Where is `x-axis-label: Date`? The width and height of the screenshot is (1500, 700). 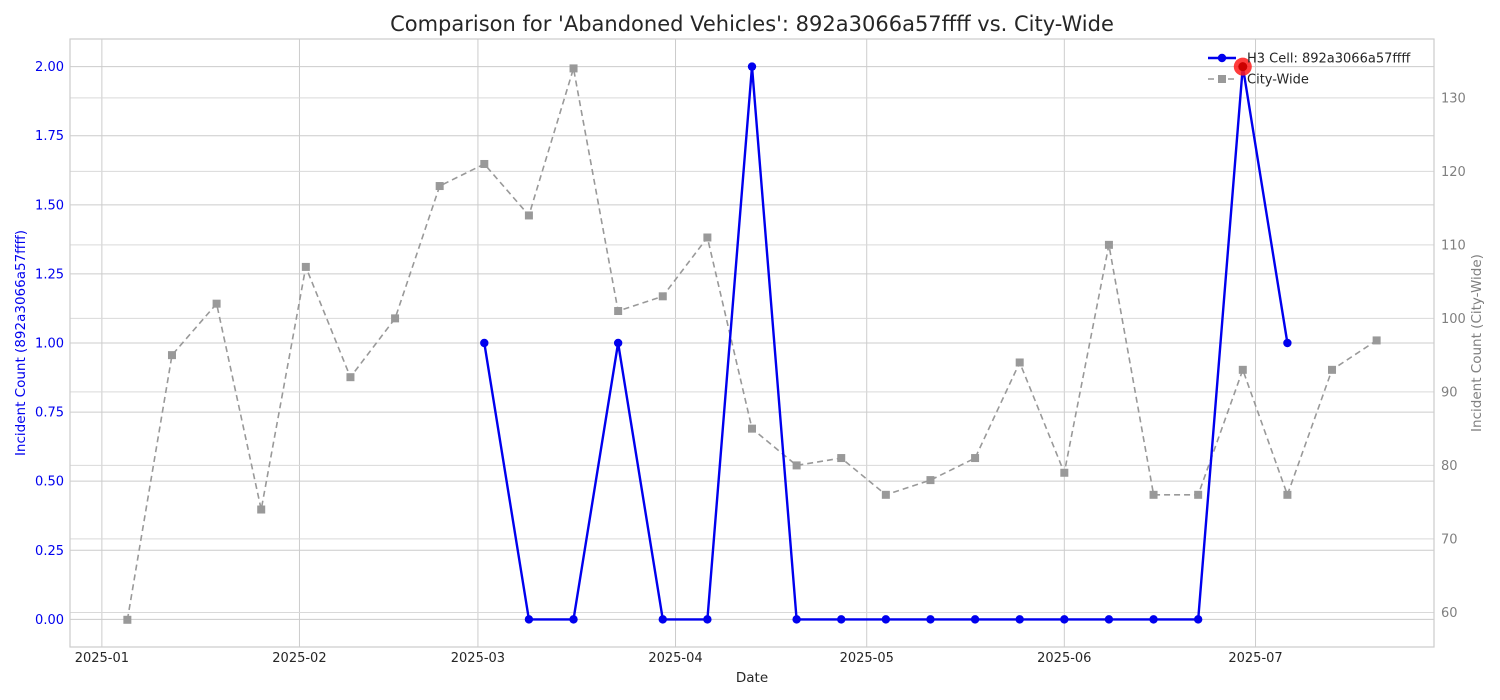
x-axis-label: Date is located at coordinates (752, 678).